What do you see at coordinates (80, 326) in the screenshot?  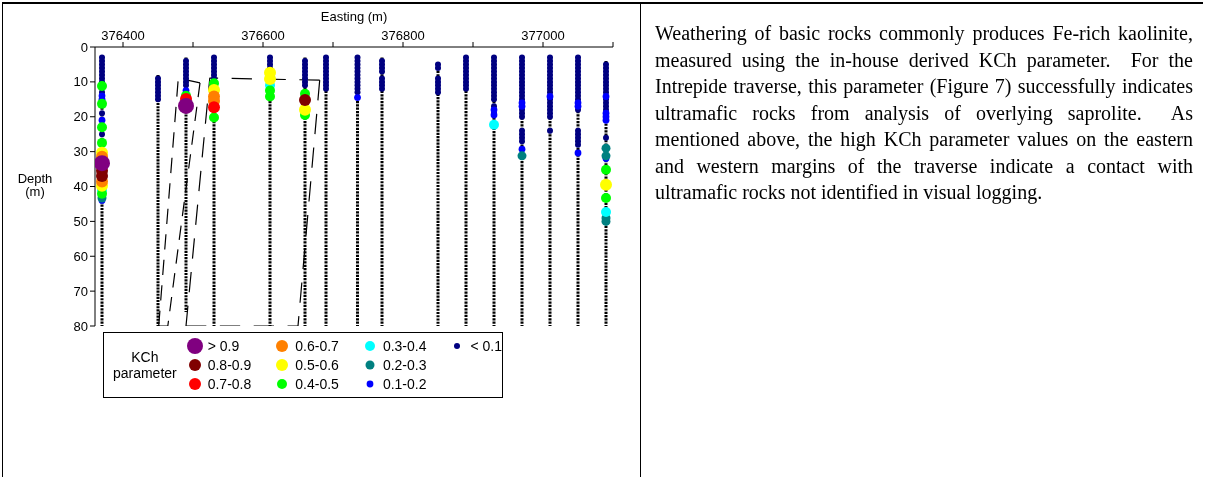 I see `y-tick-label: 80` at bounding box center [80, 326].